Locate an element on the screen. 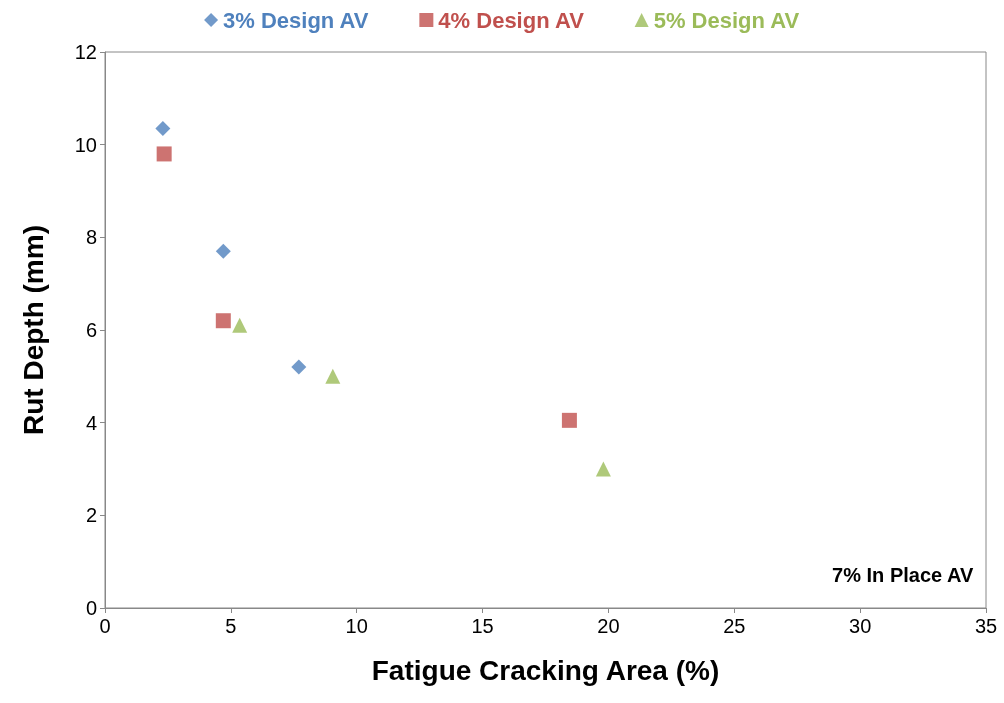 The image size is (1004, 703). x-axis-title: Fatigue Cracking Area (%) is located at coordinates (545, 670).